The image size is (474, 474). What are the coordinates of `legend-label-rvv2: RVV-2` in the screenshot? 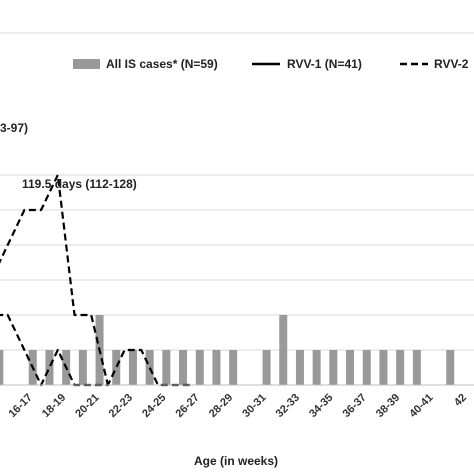 It's located at (451, 64).